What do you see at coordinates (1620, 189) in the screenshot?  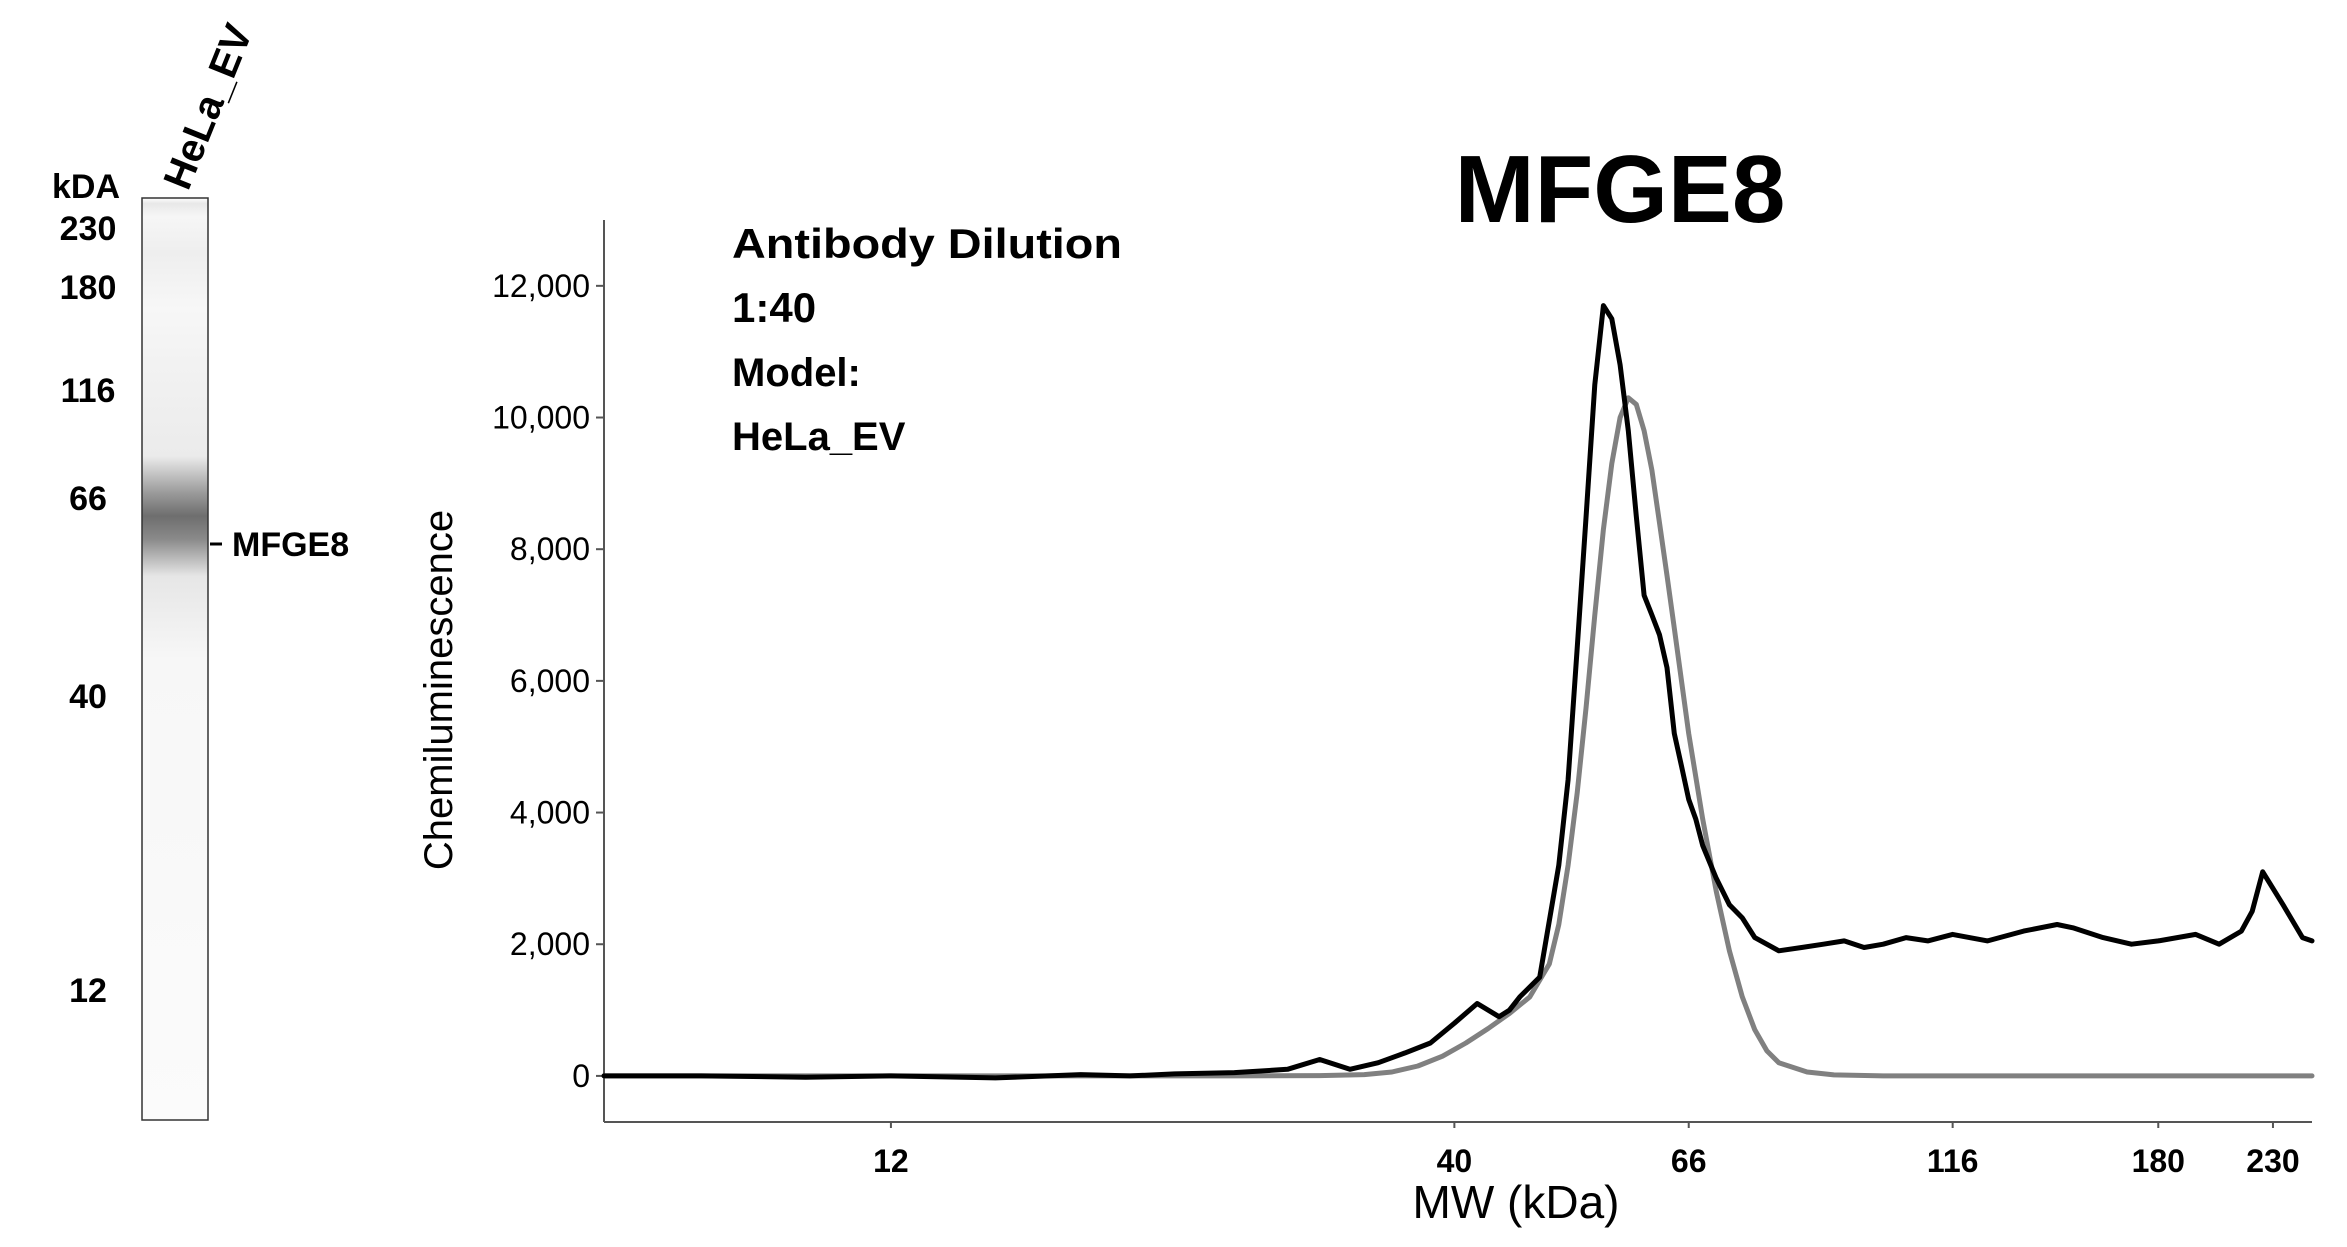 I see `chart-title: MFGE8` at bounding box center [1620, 189].